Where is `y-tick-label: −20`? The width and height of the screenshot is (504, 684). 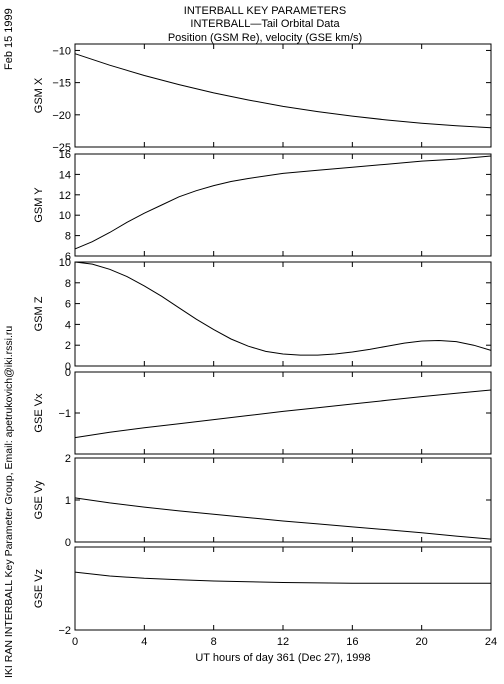
y-tick-label: −20 is located at coordinates (61, 116).